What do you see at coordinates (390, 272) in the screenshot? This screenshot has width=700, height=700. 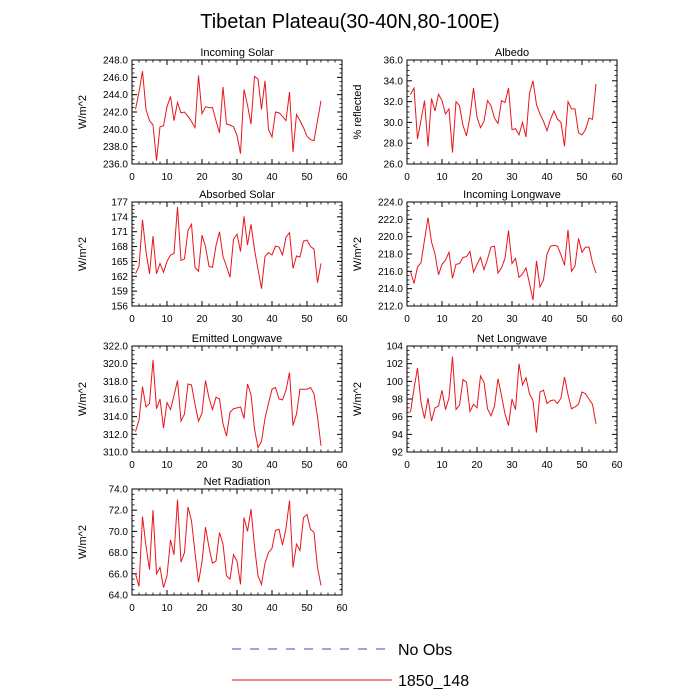 I see `y-tick-label: 216.0` at bounding box center [390, 272].